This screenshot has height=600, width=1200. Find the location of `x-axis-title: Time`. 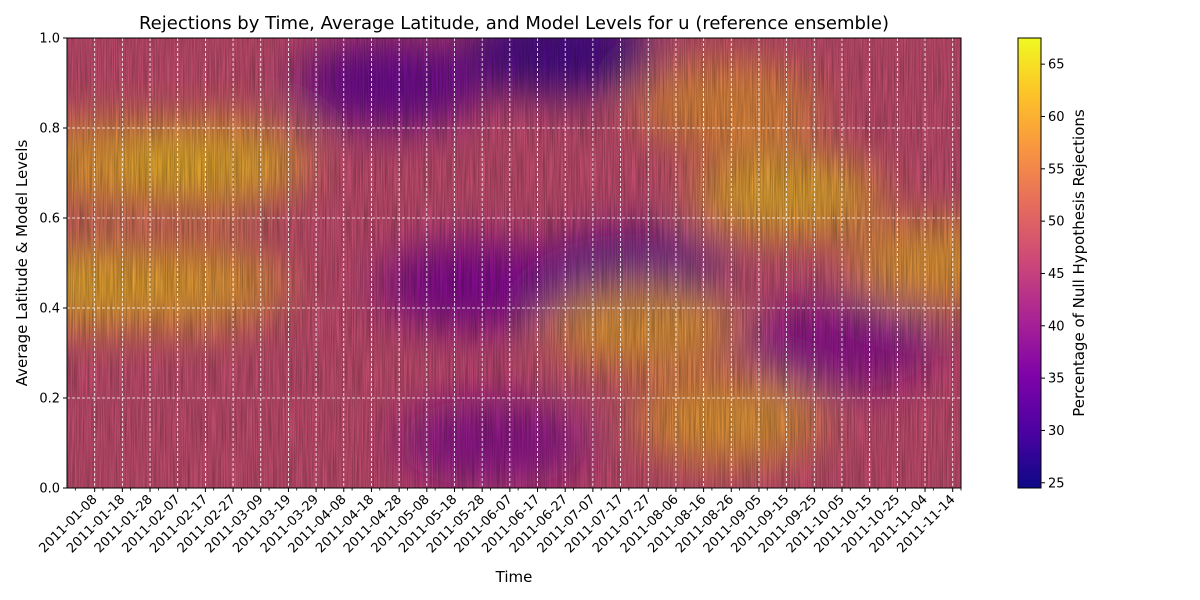

x-axis-title: Time is located at coordinates (514, 577).